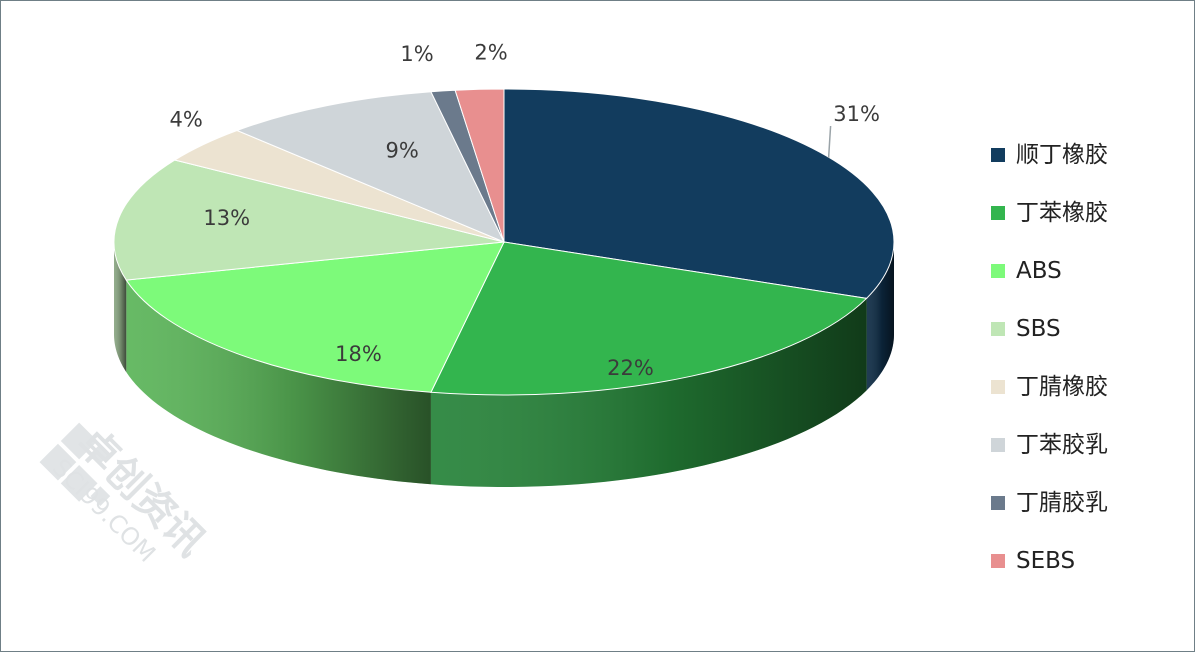  I want to click on legend-label: SBS, so click(1038, 329).